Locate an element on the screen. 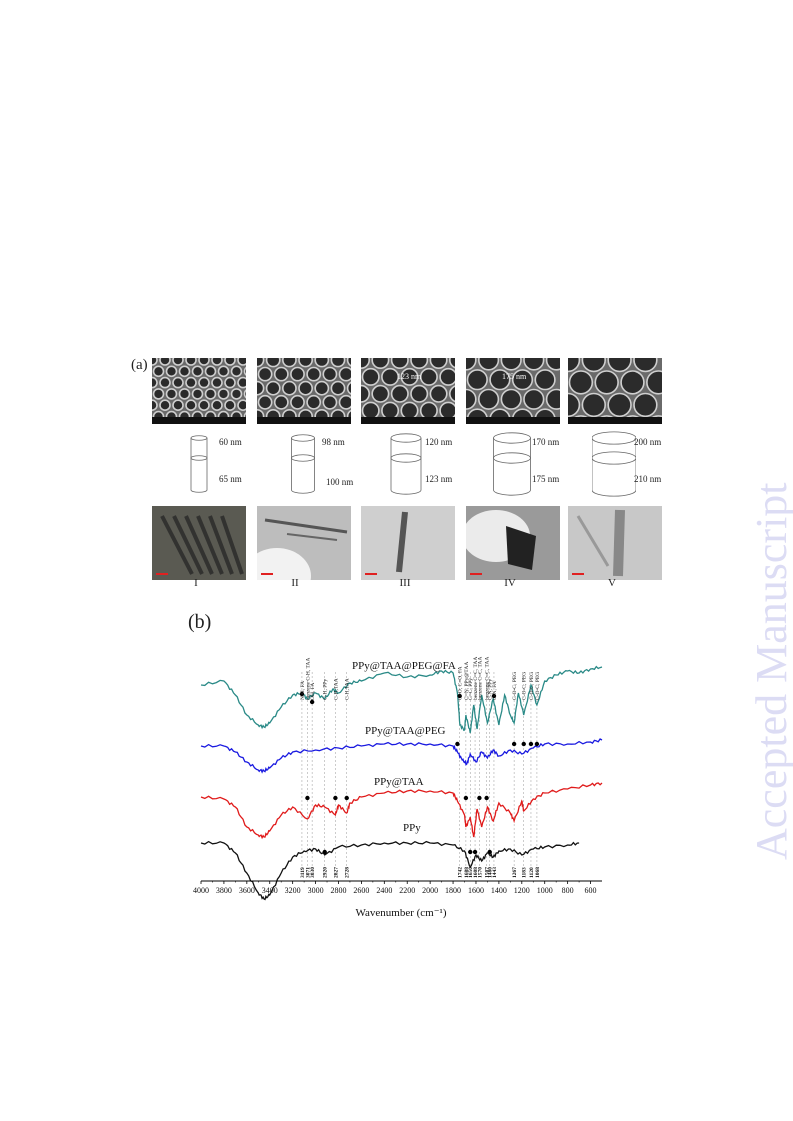  peak-number: 2920 is located at coordinates (326, 872).